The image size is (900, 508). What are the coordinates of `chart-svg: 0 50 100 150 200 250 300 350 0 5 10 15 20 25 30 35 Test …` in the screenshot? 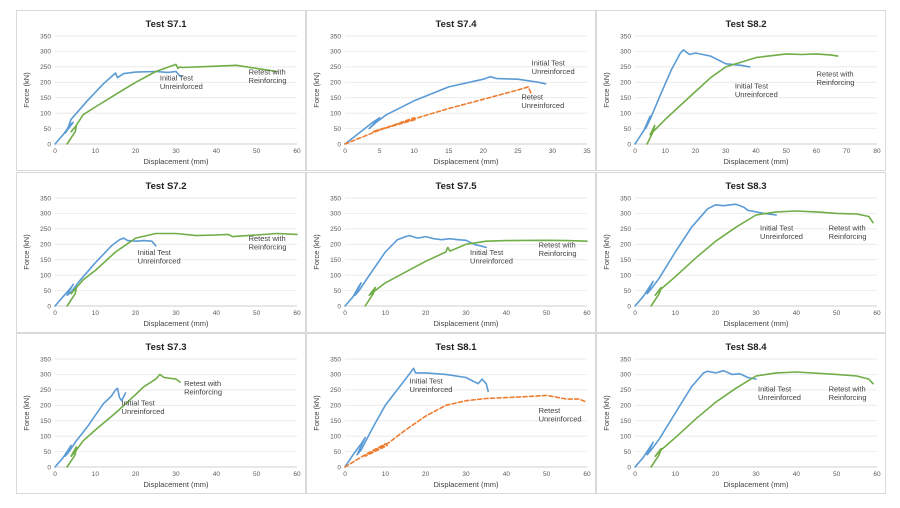 It's located at (451, 92).